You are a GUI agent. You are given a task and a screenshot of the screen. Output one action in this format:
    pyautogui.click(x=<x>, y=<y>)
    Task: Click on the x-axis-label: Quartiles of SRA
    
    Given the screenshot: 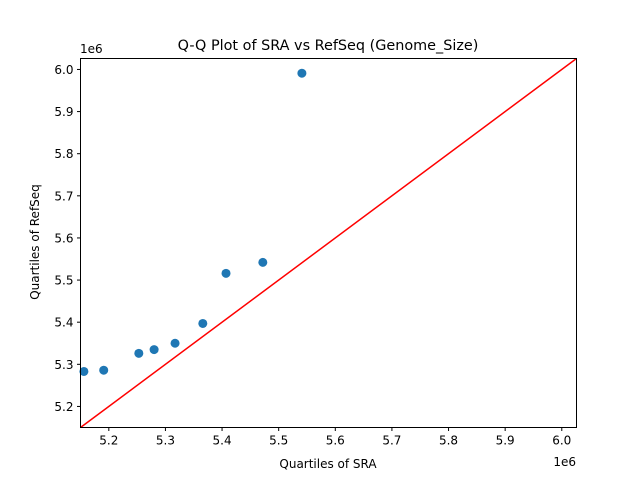 What is the action you would take?
    pyautogui.click(x=328, y=464)
    